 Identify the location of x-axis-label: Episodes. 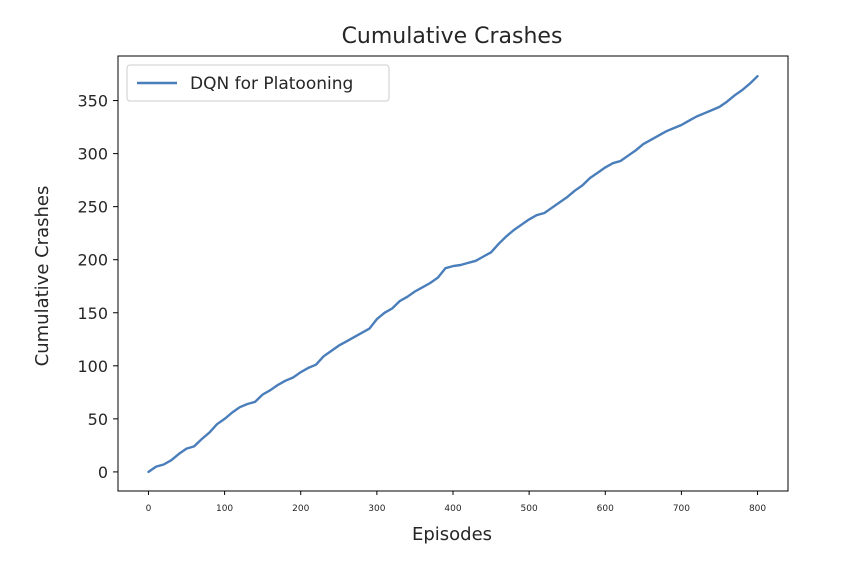
(452, 534).